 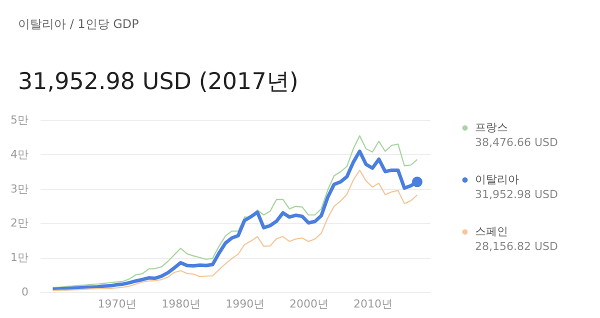 I want to click on x-tick-label: 1990년, so click(x=245, y=304).